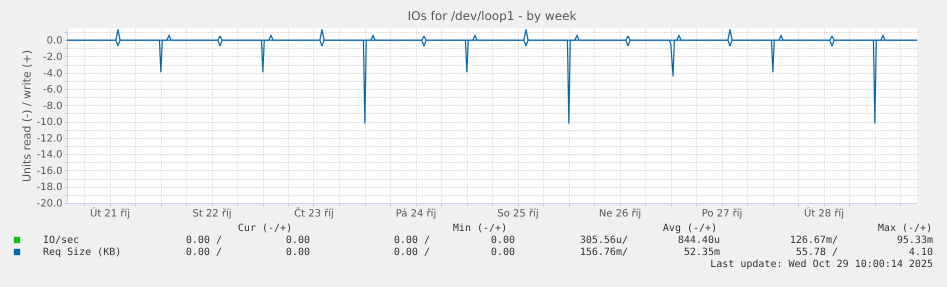 This screenshot has width=947, height=287. Describe the element at coordinates (49, 188) in the screenshot. I see `y-tick-label: -18.0` at that location.